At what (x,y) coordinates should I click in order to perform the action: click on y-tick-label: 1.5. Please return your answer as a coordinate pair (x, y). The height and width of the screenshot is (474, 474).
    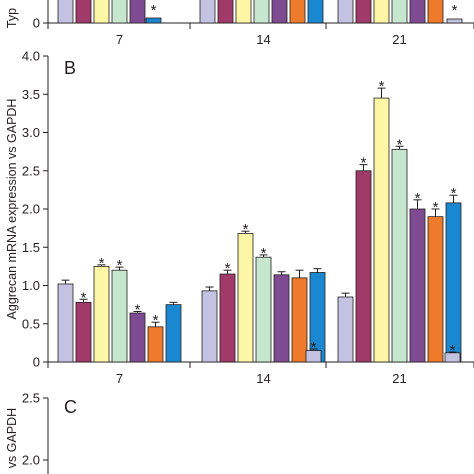
    Looking at the image, I should click on (31, 247).